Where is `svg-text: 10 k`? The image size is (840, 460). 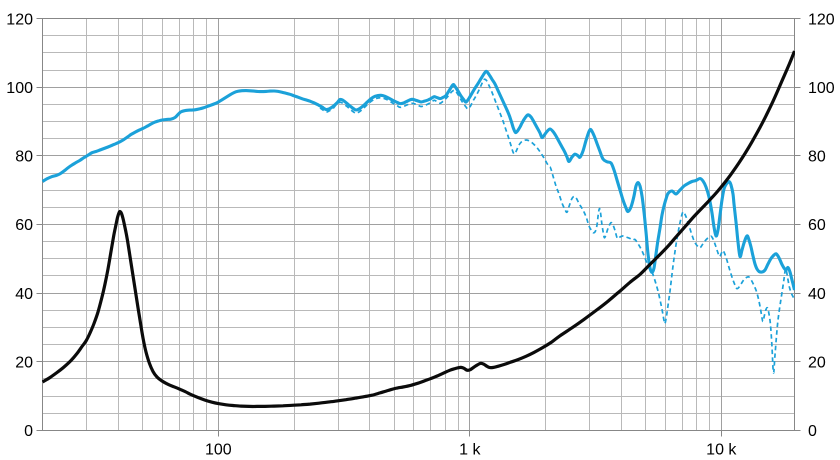 svg-text: 10 k is located at coordinates (721, 450).